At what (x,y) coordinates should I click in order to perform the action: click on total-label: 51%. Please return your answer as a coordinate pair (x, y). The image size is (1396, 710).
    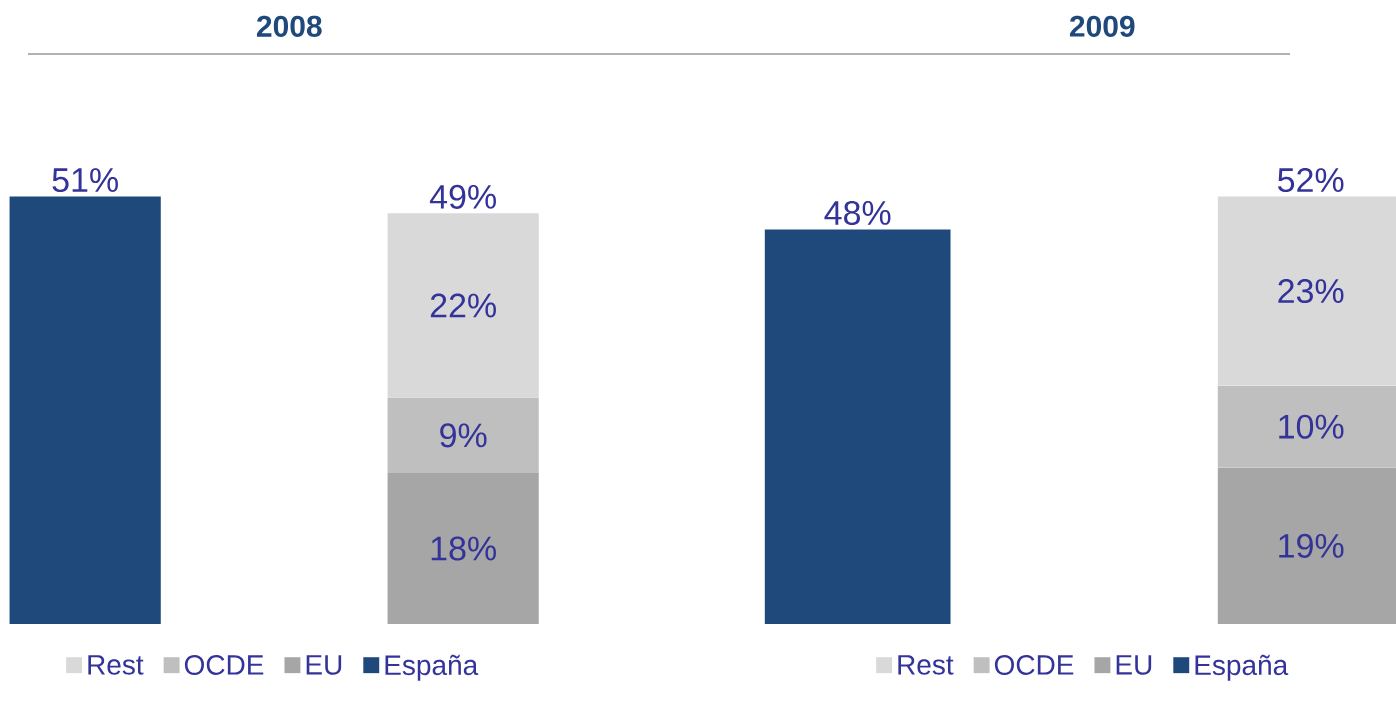
    Looking at the image, I should click on (85, 180).